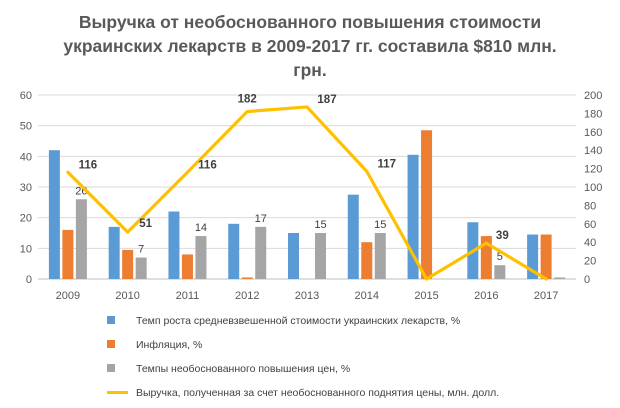  Describe the element at coordinates (247, 296) in the screenshot. I see `x-tick-label: 2012` at that location.